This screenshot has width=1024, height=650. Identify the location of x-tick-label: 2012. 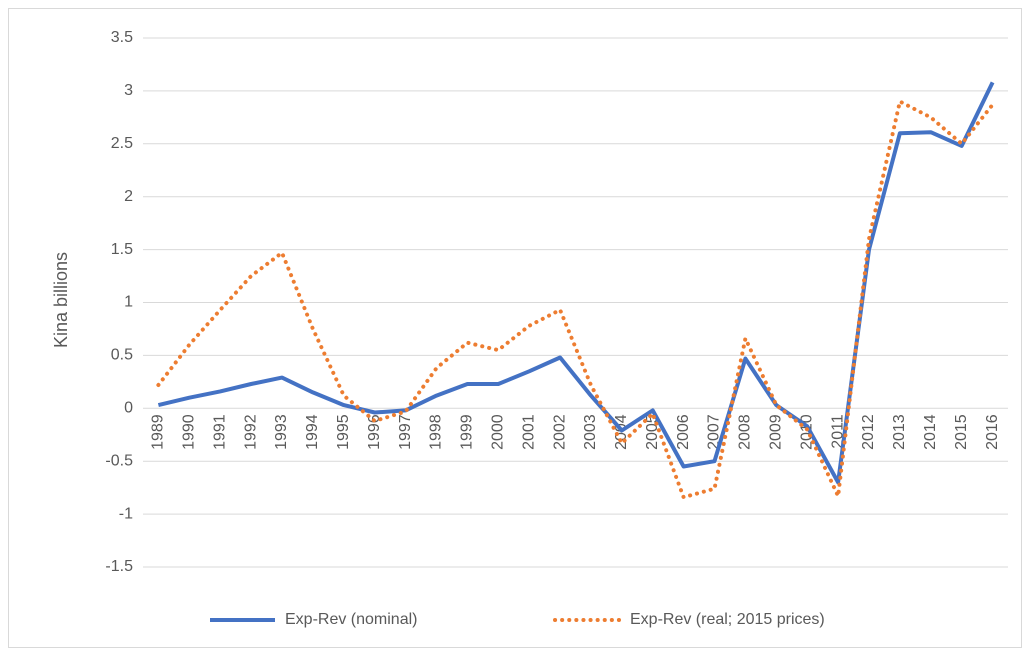
(868, 432).